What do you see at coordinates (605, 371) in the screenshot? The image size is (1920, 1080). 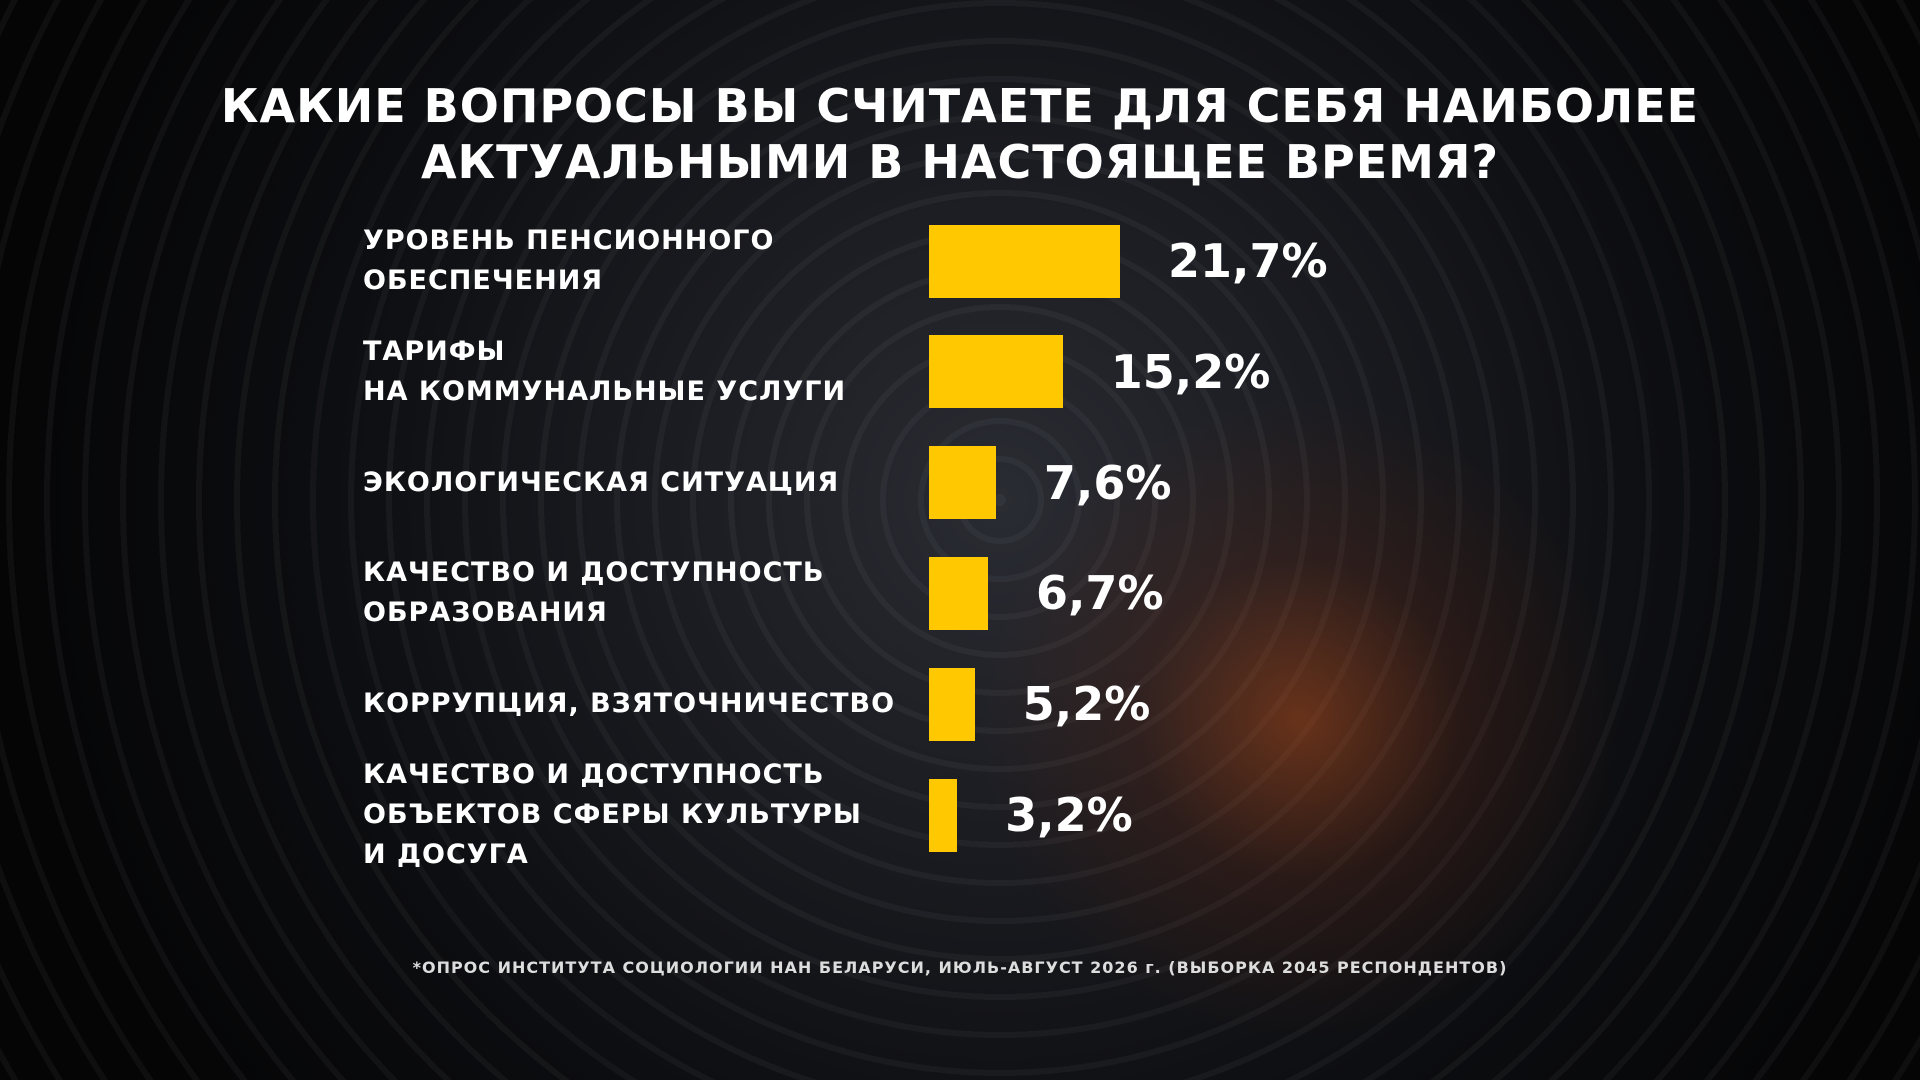 I see `category-label: ТАРИФЫ НА КОММУНАЛЬНЫЕ УСЛУГИ` at bounding box center [605, 371].